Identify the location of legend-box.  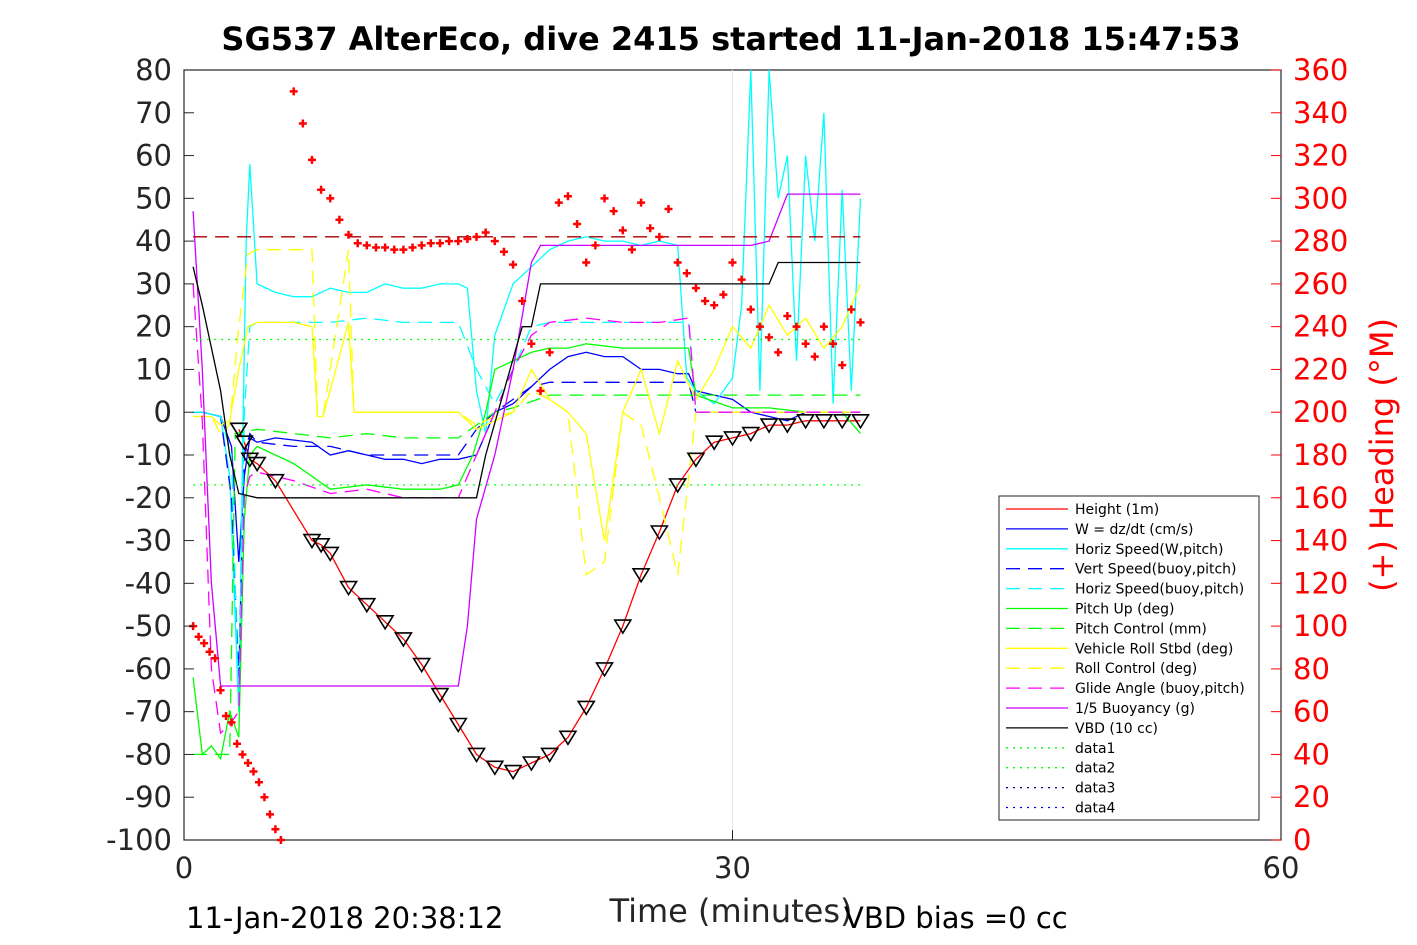
(1129, 658).